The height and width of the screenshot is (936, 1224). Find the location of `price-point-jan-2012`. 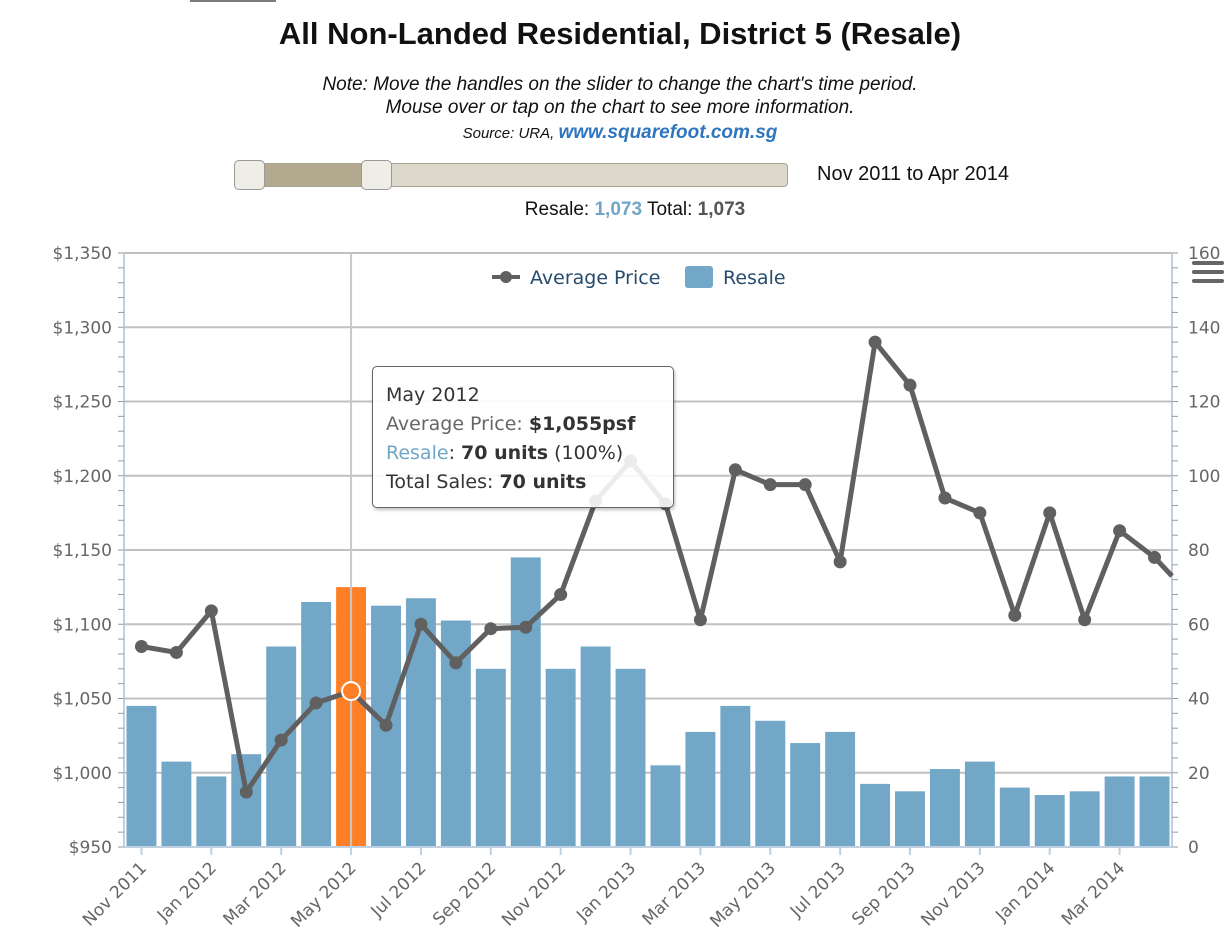

price-point-jan-2012 is located at coordinates (211, 611).